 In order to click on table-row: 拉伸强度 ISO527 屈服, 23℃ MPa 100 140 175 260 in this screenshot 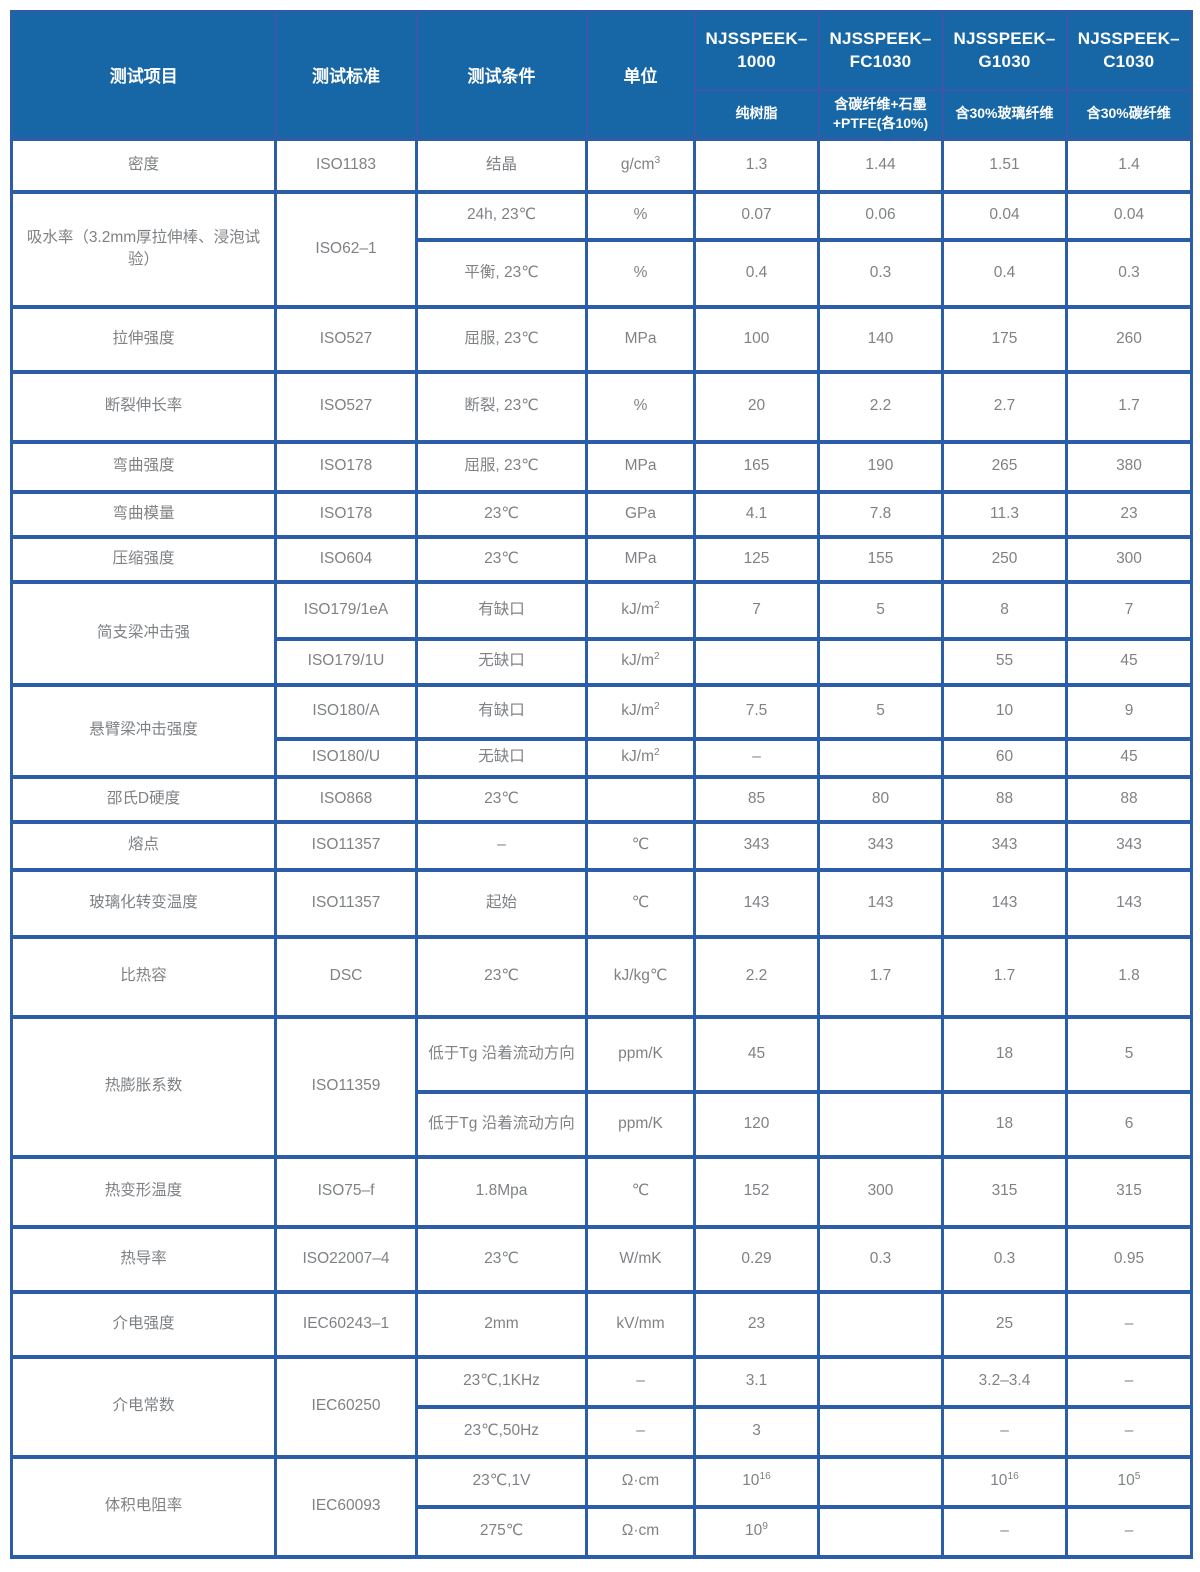, I will do `click(601, 339)`.